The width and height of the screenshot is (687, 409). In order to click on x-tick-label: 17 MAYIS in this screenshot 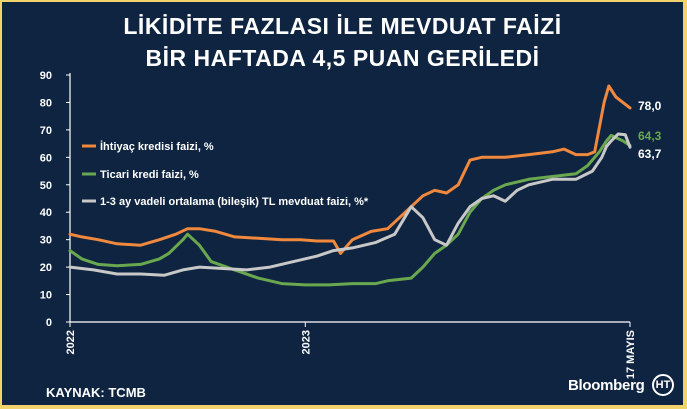, I will do `click(631, 354)`.